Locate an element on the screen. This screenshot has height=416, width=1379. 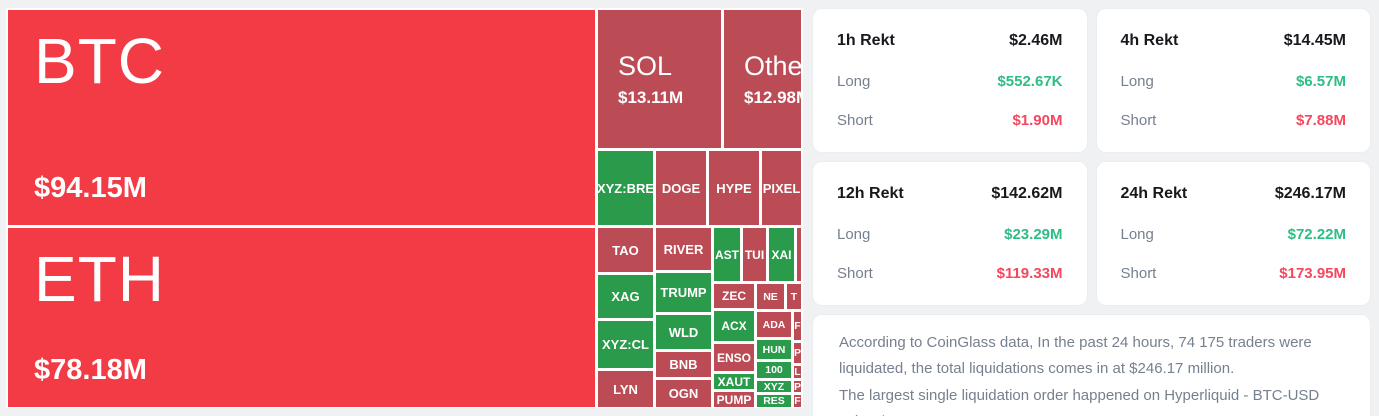
tile-symbol: 100 is located at coordinates (774, 370).